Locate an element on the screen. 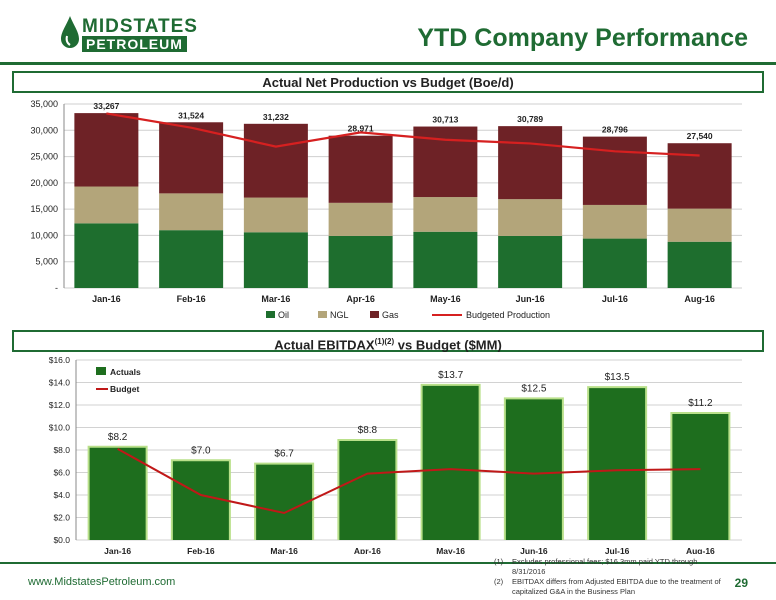 This screenshot has height=600, width=776. data-label: $12.5 is located at coordinates (533, 388).